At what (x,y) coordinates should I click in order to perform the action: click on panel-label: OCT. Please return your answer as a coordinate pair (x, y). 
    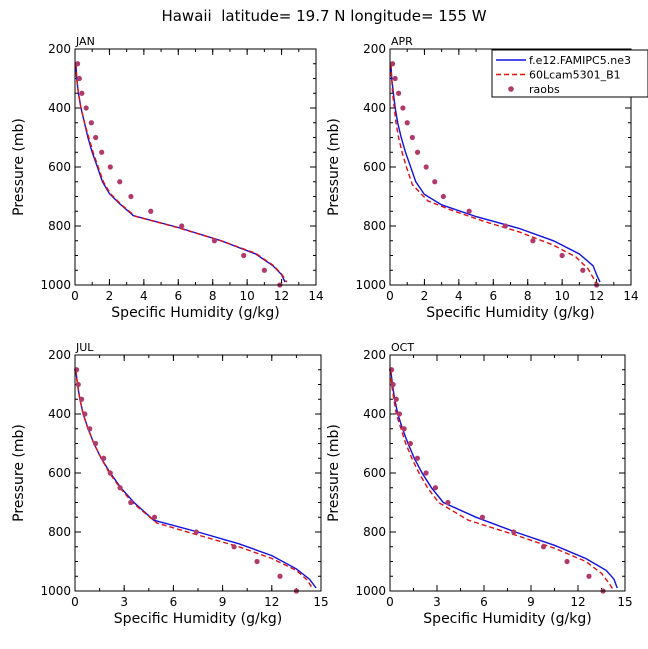
    Looking at the image, I should click on (402, 347).